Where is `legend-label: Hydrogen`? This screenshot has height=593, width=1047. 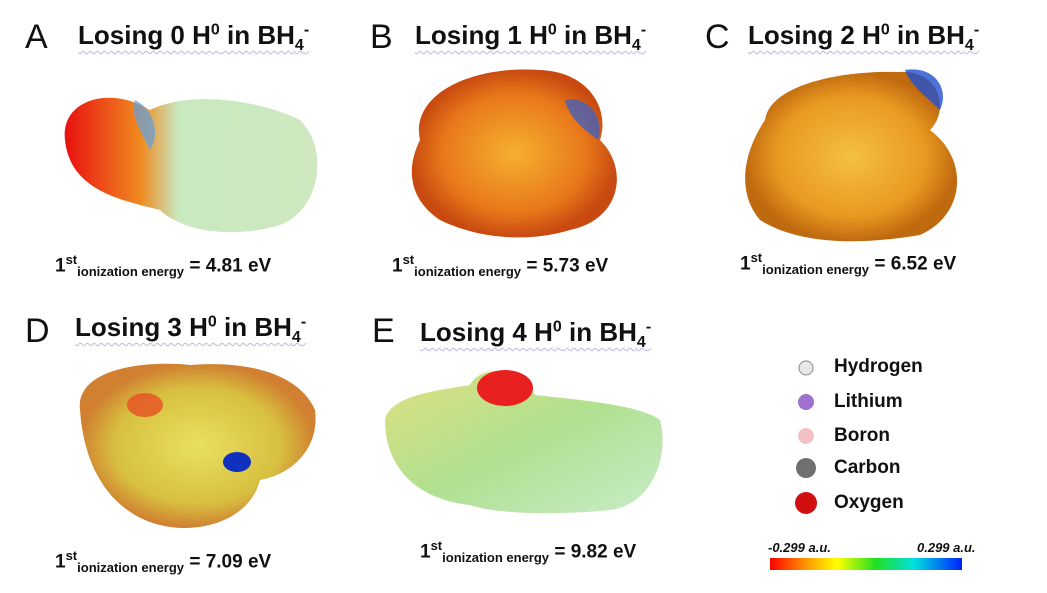 legend-label: Hydrogen is located at coordinates (878, 366).